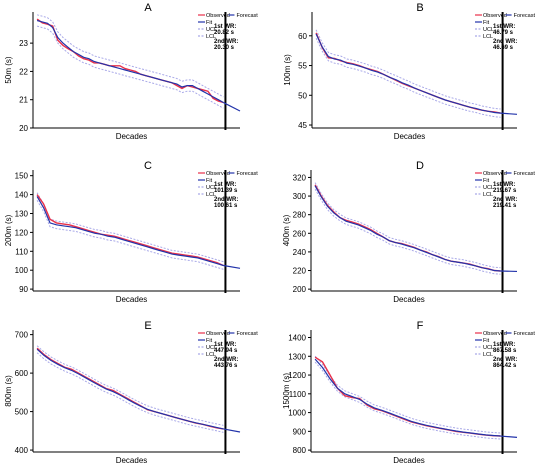  I want to click on y-axis-label: 400m (s), so click(286, 230).